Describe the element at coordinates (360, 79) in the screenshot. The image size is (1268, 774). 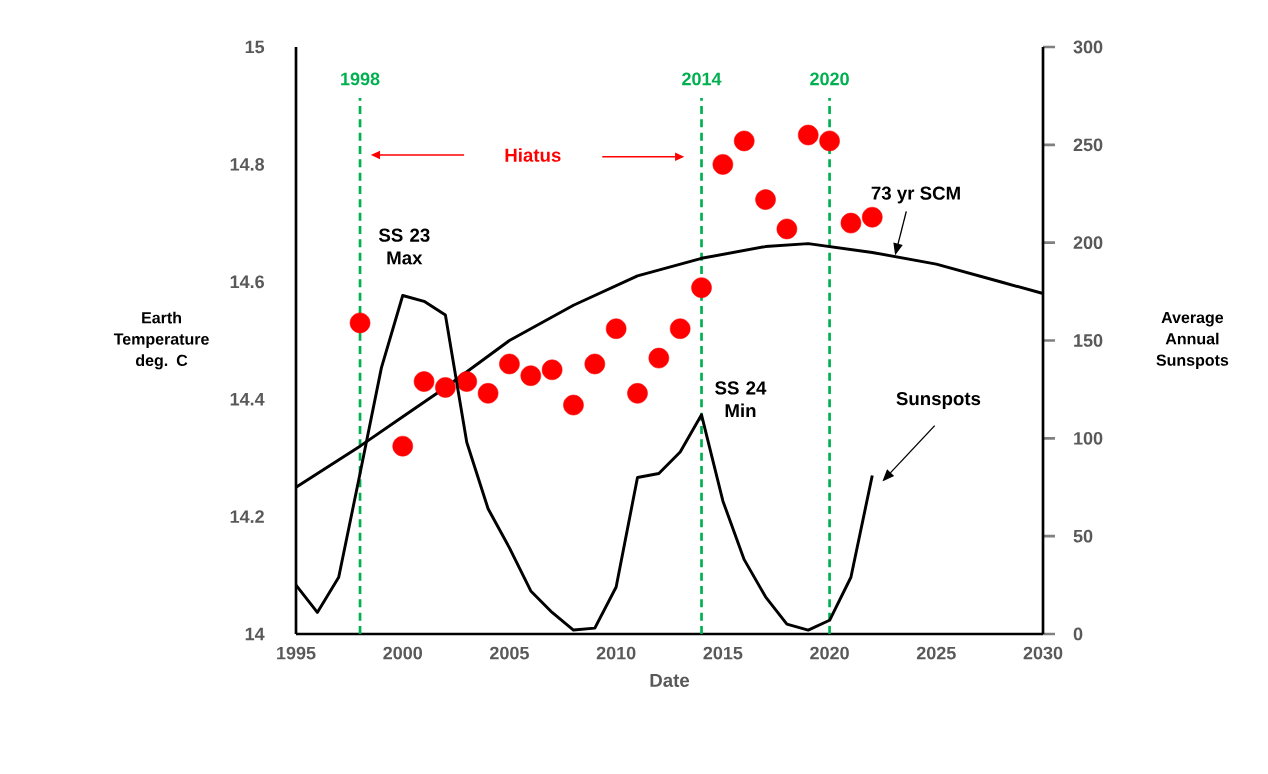
I see `ref-line-label: 1998` at that location.